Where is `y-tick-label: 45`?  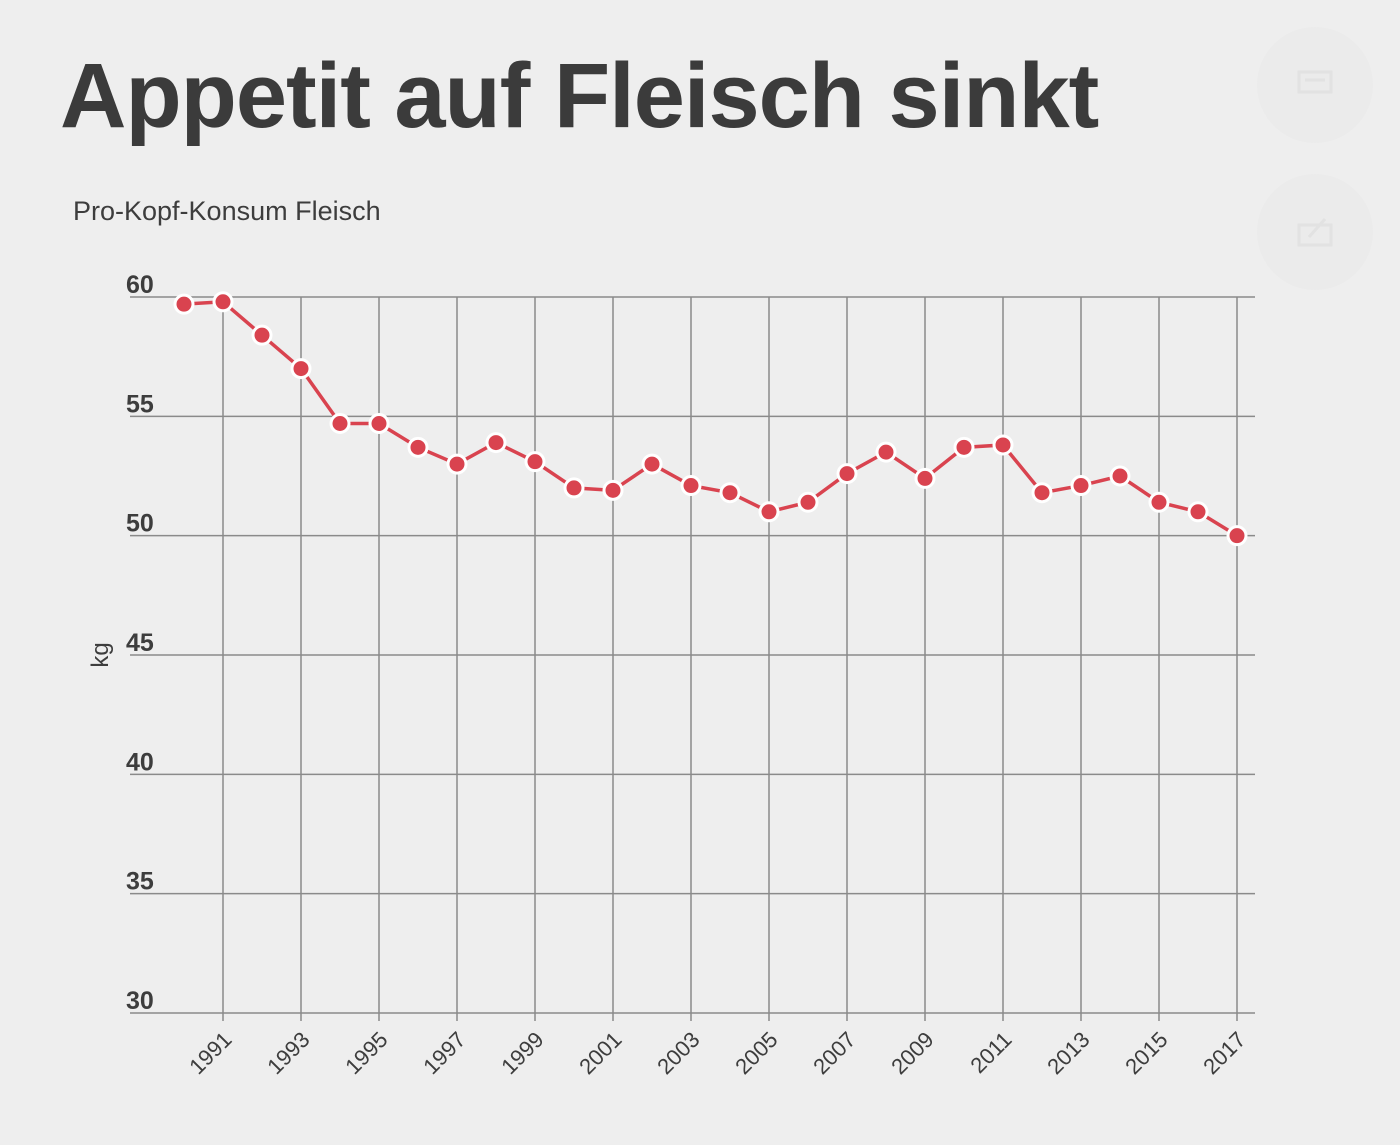 y-tick-label: 45 is located at coordinates (140, 643).